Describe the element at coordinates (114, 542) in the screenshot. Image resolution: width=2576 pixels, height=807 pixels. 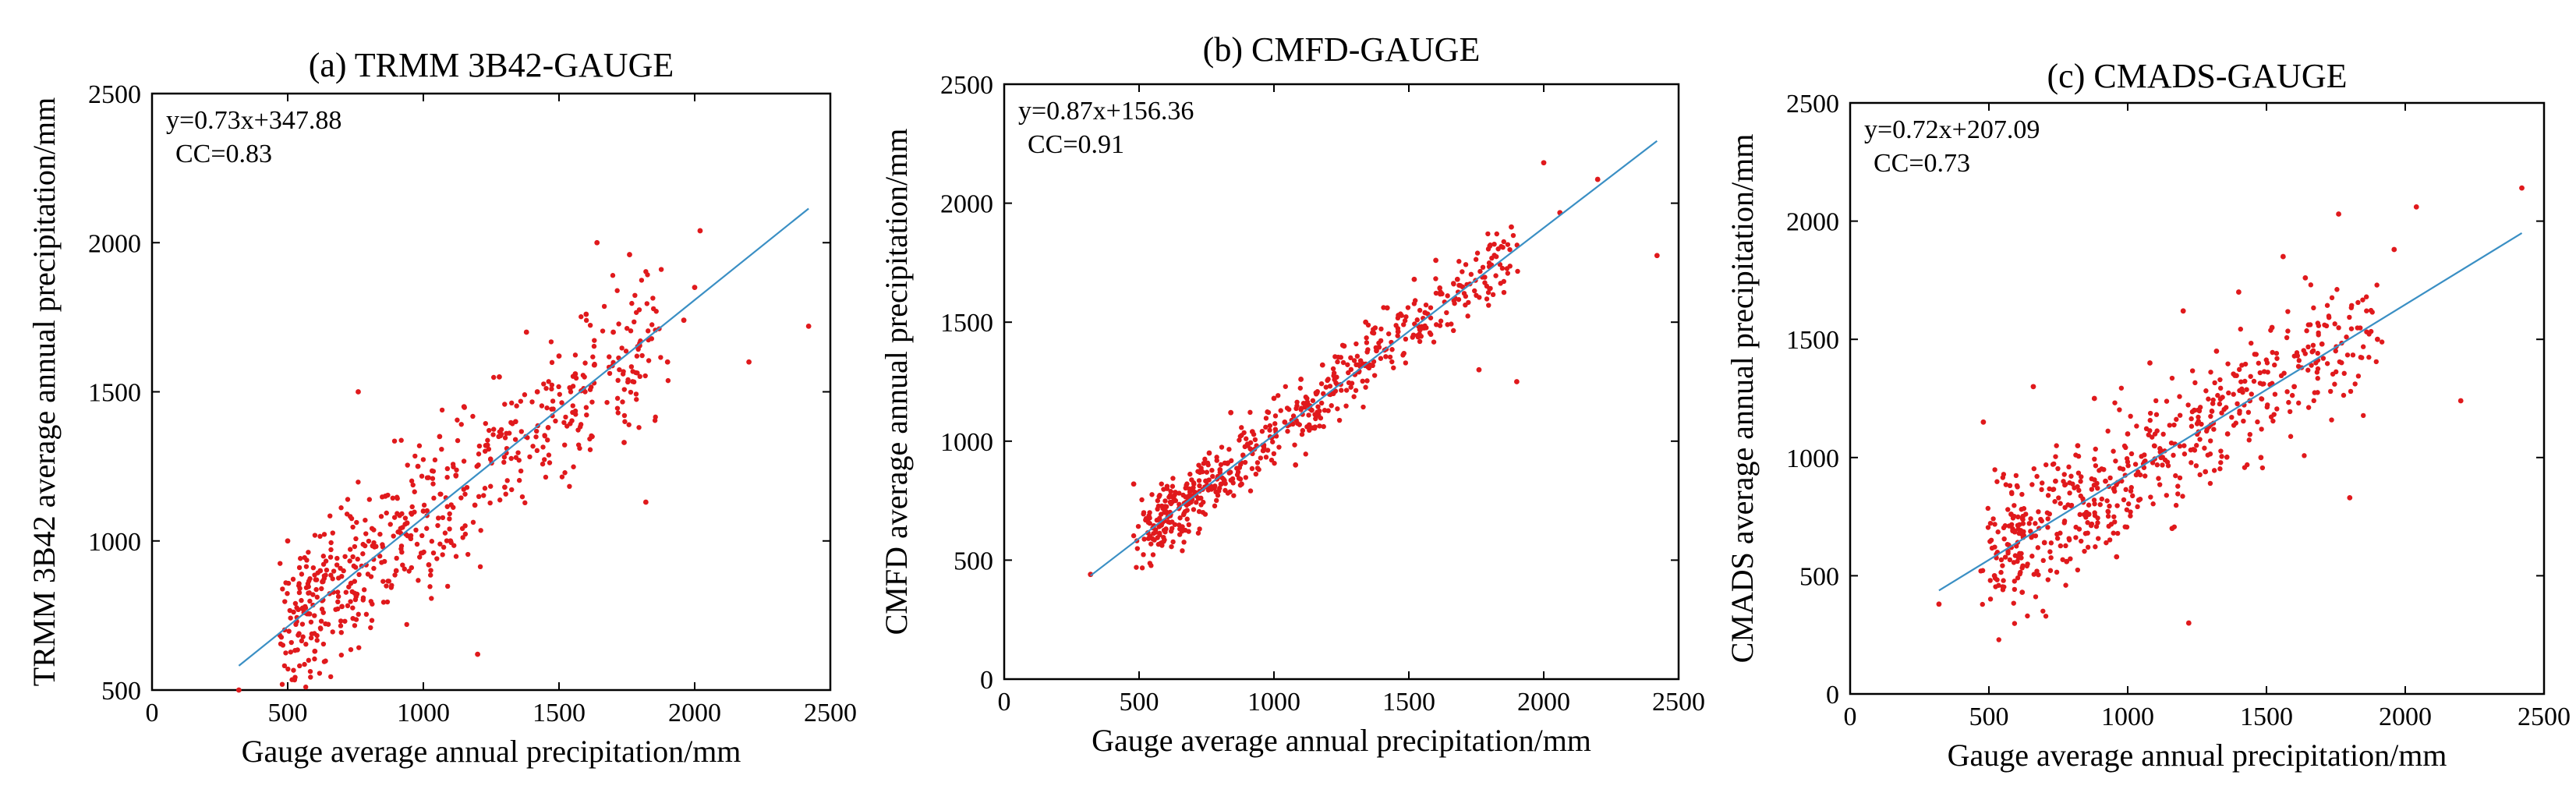
I see `y-tick-label: 1000` at that location.